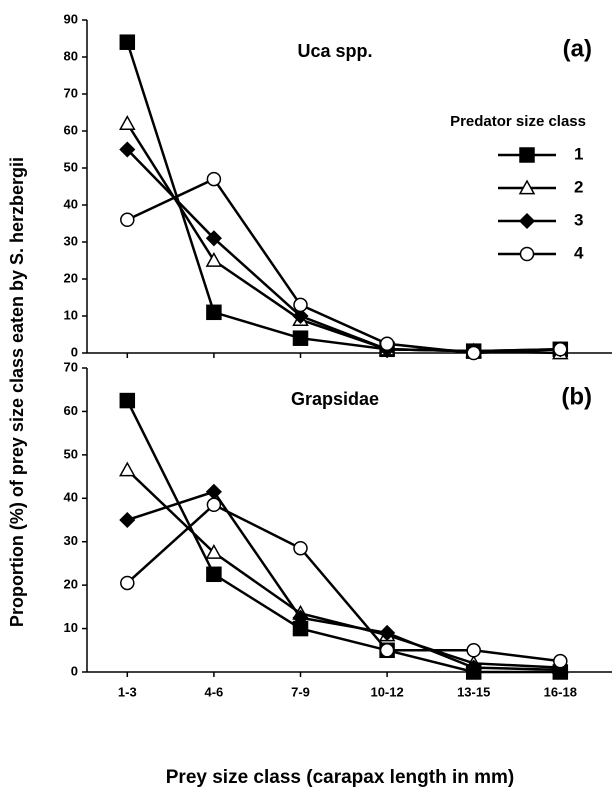 The width and height of the screenshot is (614, 794). Describe the element at coordinates (578, 186) in the screenshot. I see `legend-label: 2` at that location.